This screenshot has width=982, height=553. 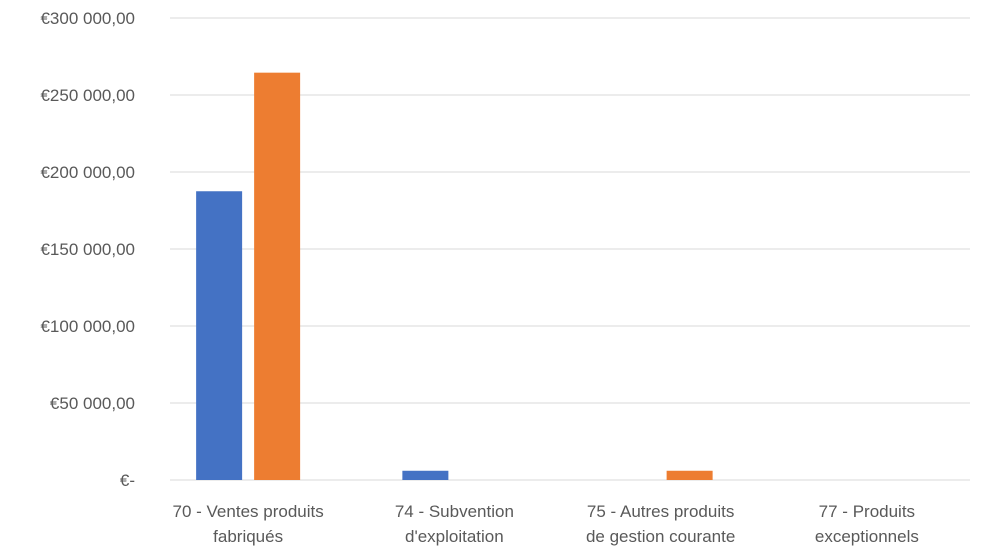 I want to click on x-category-label: d'exploitation, so click(x=454, y=536).